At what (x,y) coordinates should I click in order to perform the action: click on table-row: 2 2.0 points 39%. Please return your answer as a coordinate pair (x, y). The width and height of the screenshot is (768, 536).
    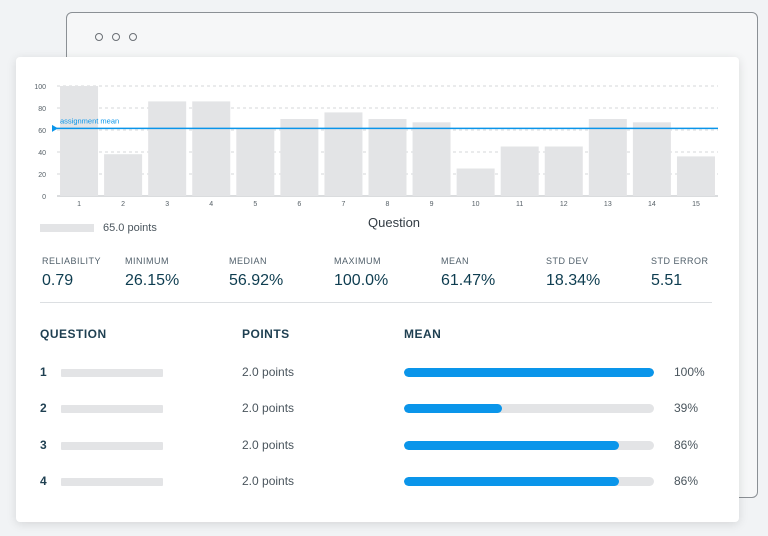
    Looking at the image, I should click on (377, 409).